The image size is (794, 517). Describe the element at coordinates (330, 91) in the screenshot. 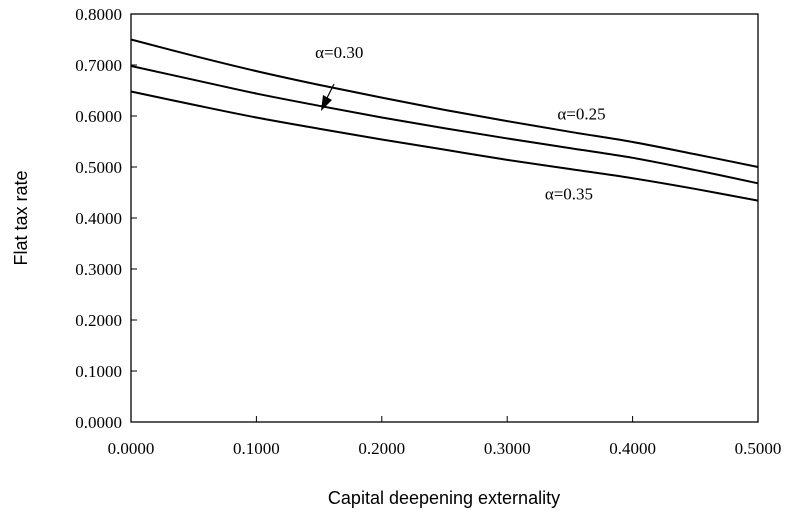

I see `alpha-030-pointer-line` at that location.